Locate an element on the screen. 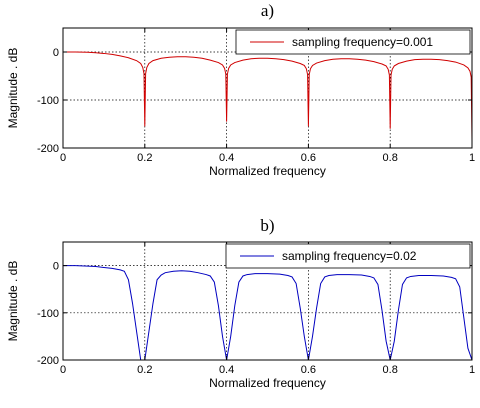 The width and height of the screenshot is (480, 408). legend-entry: sampling frequency=0.001 is located at coordinates (362, 42).